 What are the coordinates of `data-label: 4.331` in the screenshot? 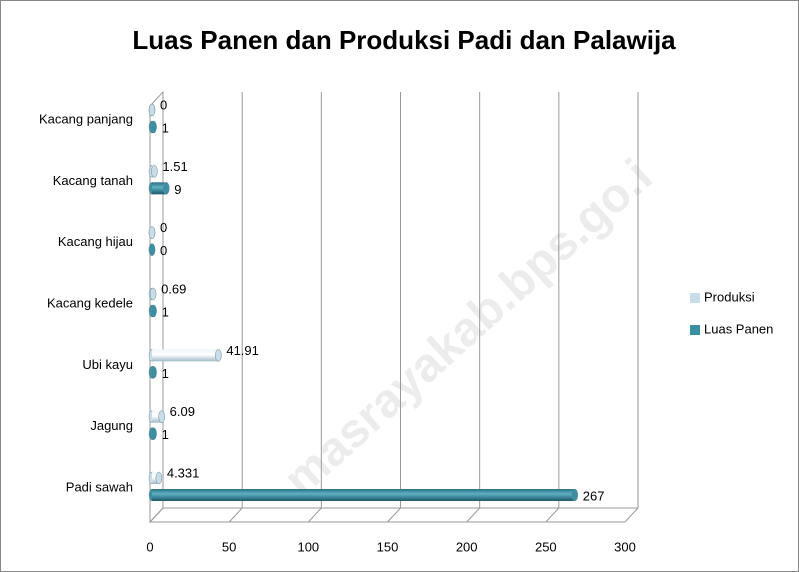 It's located at (183, 472).